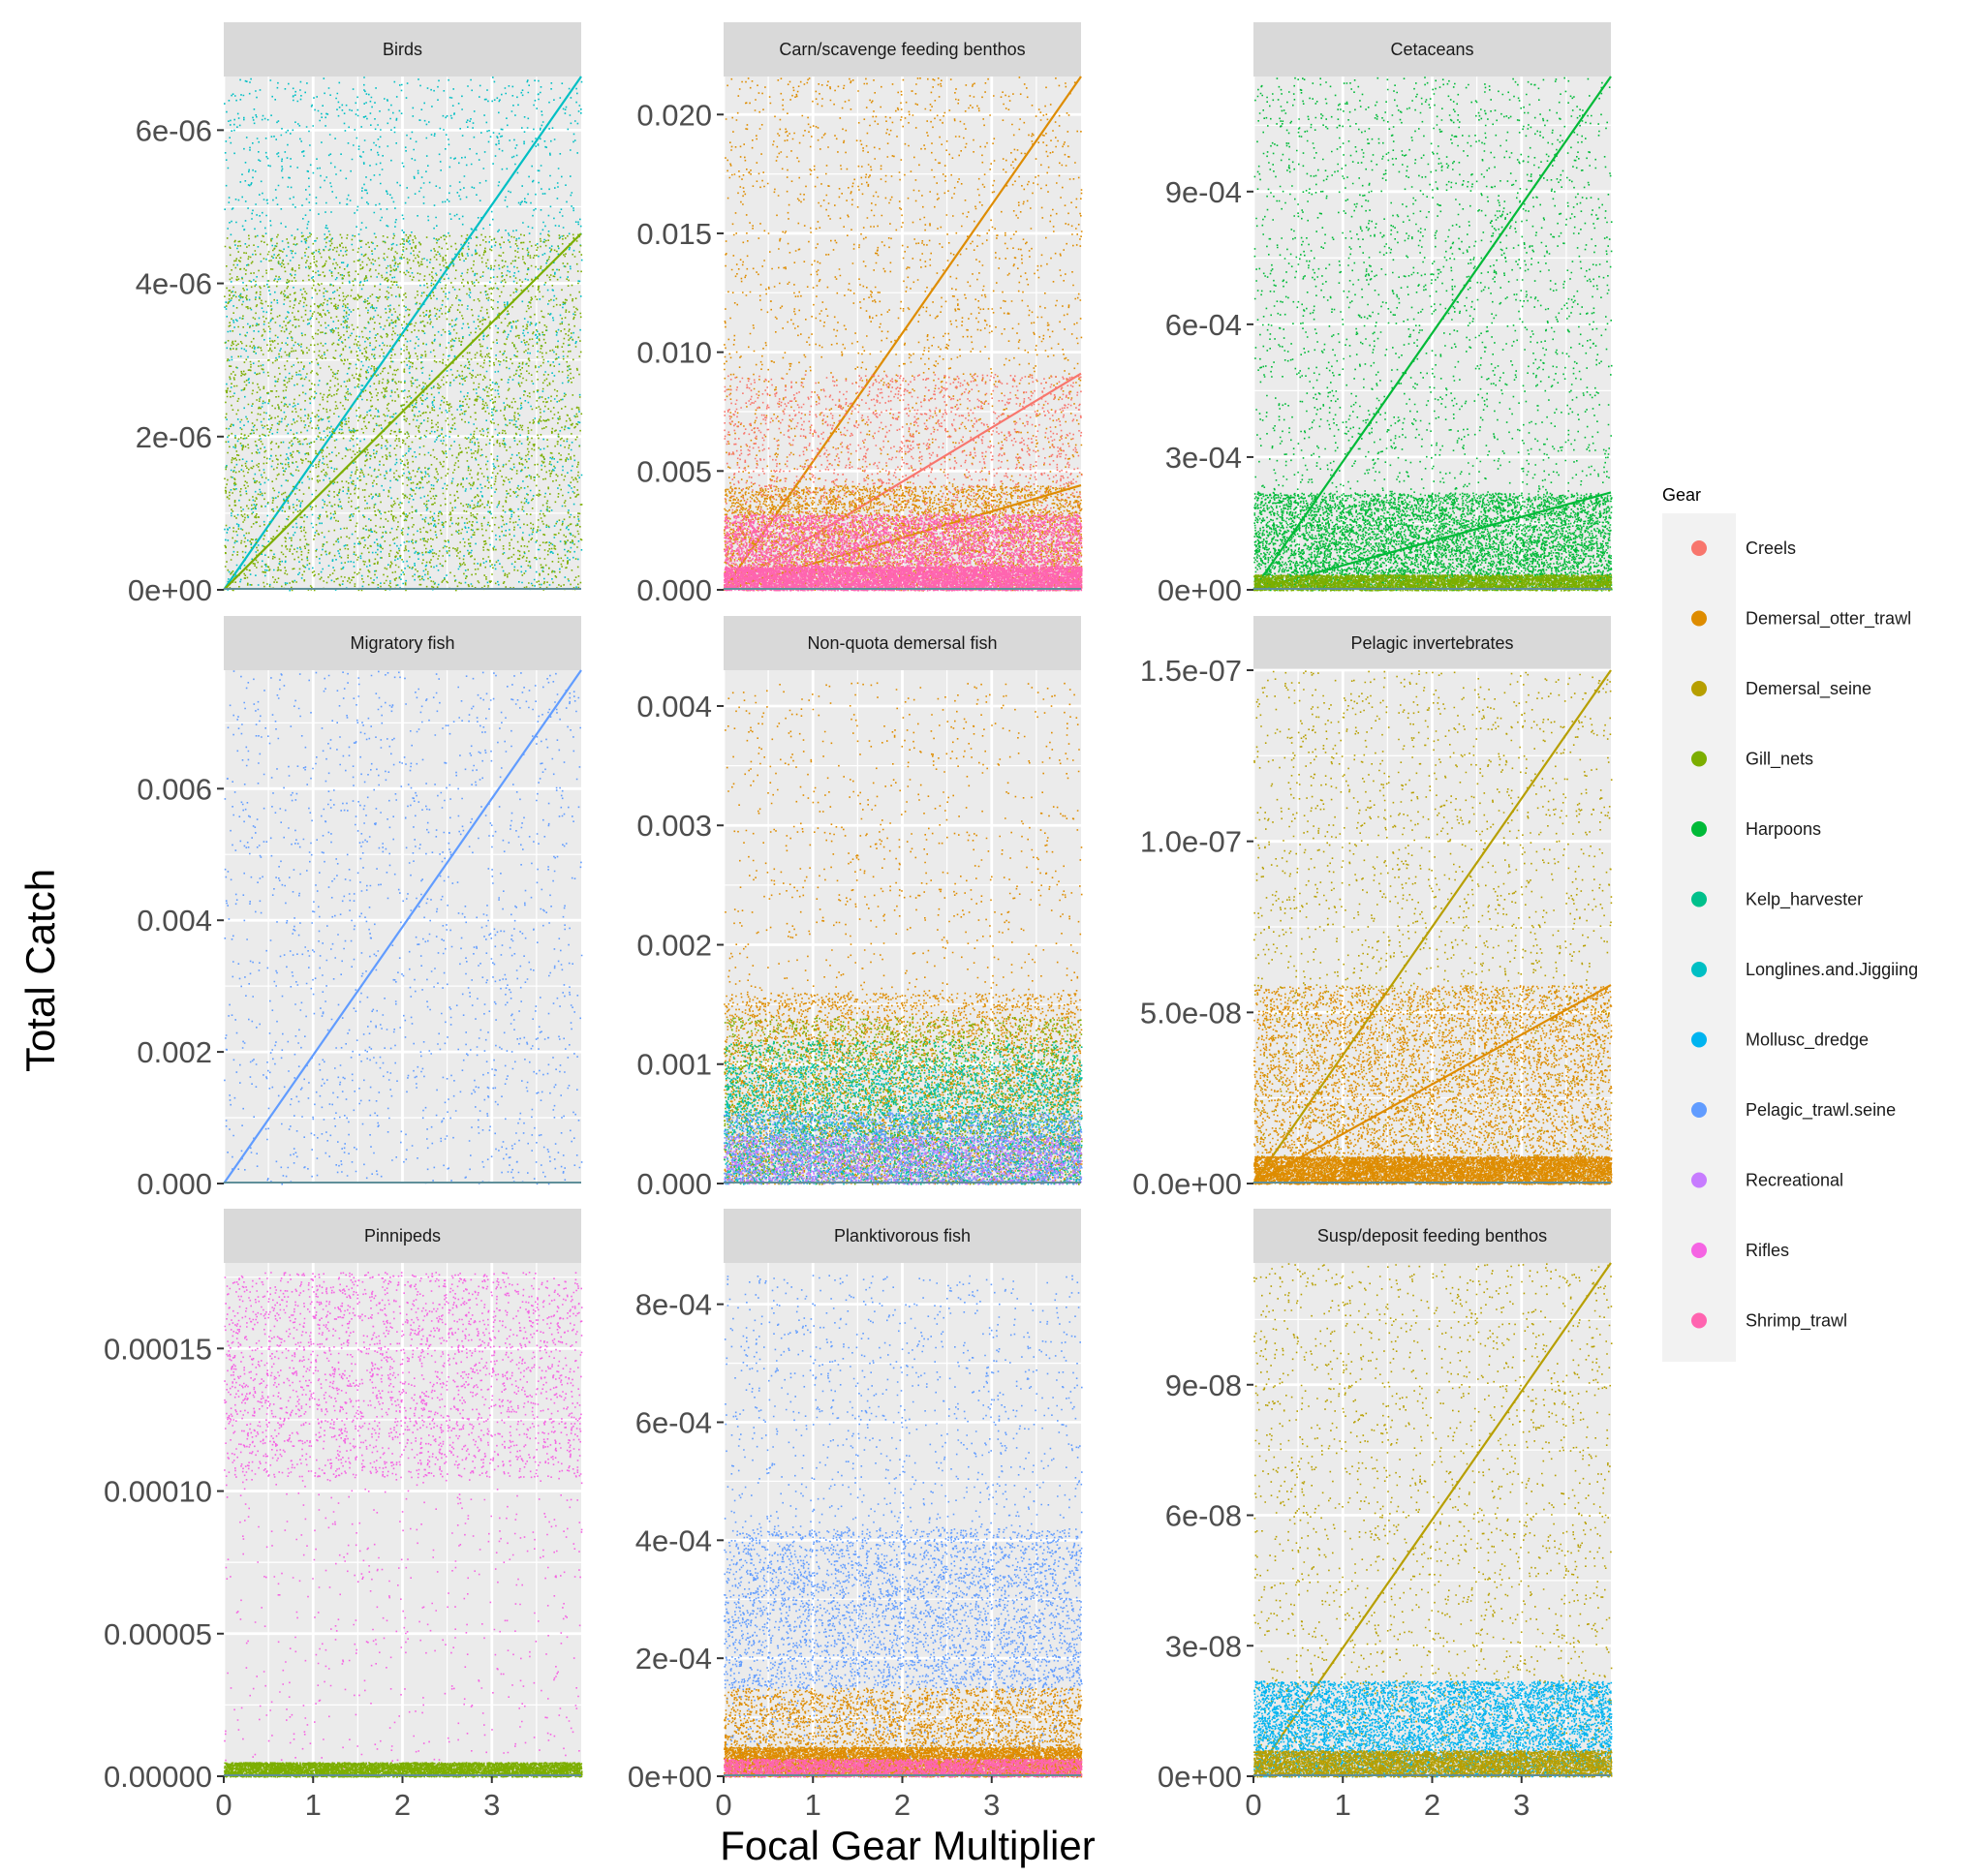 The width and height of the screenshot is (1979, 1876). What do you see at coordinates (1832, 970) in the screenshot?
I see `legend-label: Longlines.and.Jiggiing` at bounding box center [1832, 970].